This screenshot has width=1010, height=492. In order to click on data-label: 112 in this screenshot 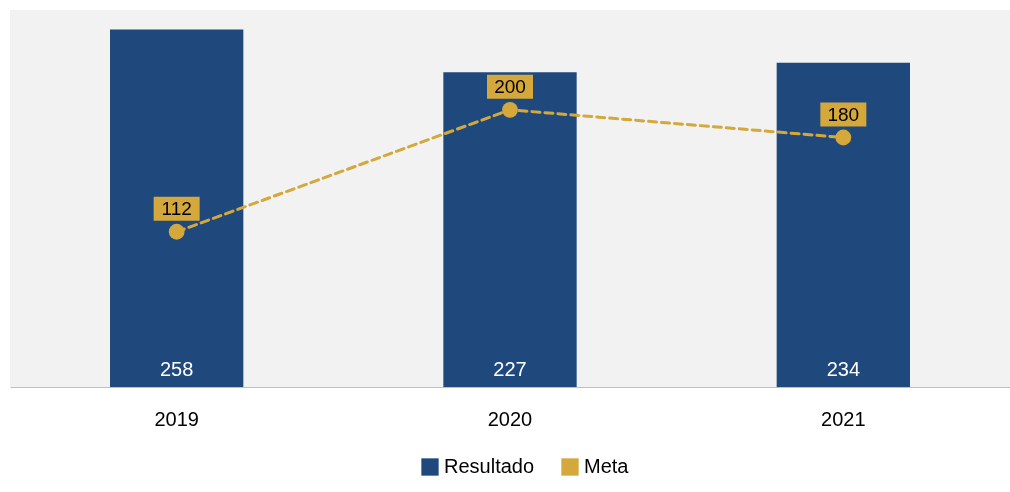, I will do `click(176, 208)`.